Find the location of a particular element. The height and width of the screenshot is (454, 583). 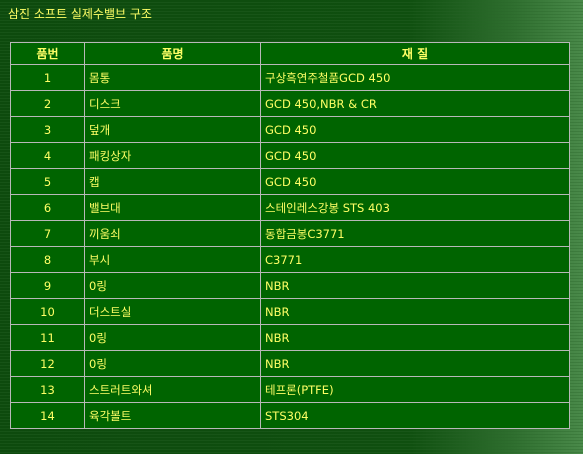

header-material: 재 질 is located at coordinates (415, 53).